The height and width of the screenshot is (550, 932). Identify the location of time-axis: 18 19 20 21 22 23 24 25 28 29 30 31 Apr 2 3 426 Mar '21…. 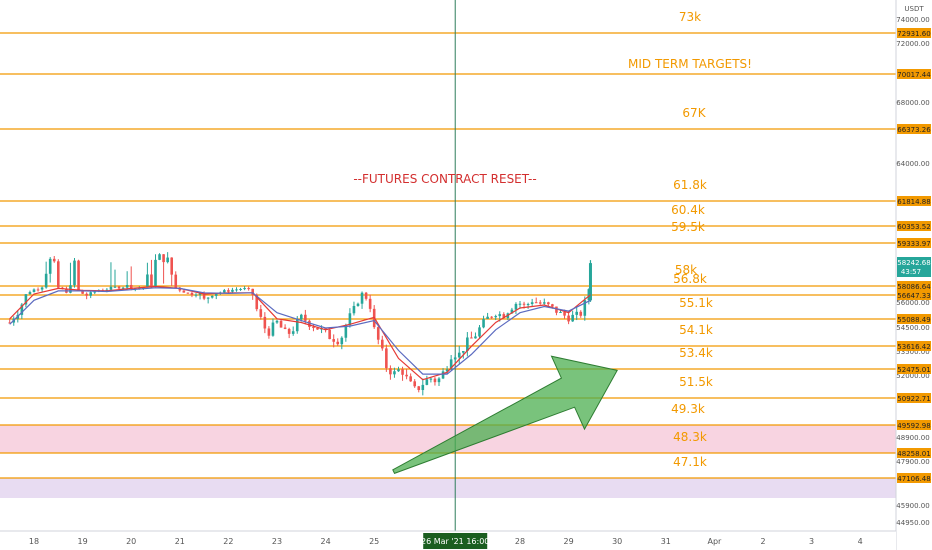
(448, 540).